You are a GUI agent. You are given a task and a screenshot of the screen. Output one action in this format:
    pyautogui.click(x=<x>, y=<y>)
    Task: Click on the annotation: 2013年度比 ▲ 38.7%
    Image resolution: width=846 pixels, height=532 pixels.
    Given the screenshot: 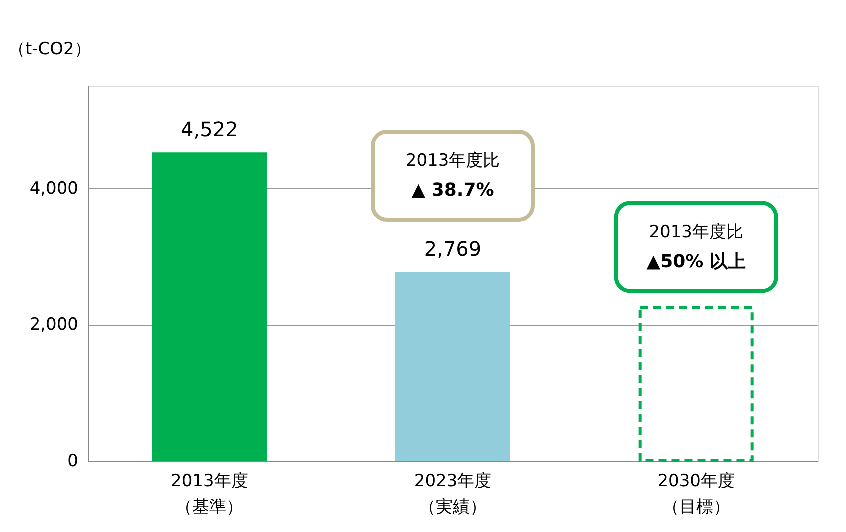 What is the action you would take?
    pyautogui.click(x=453, y=176)
    